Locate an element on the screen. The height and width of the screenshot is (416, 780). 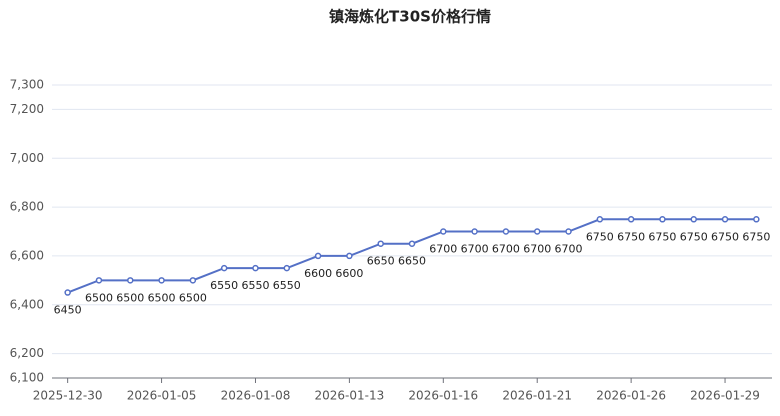
x-tick-label: 2026-01-08 is located at coordinates (256, 396).